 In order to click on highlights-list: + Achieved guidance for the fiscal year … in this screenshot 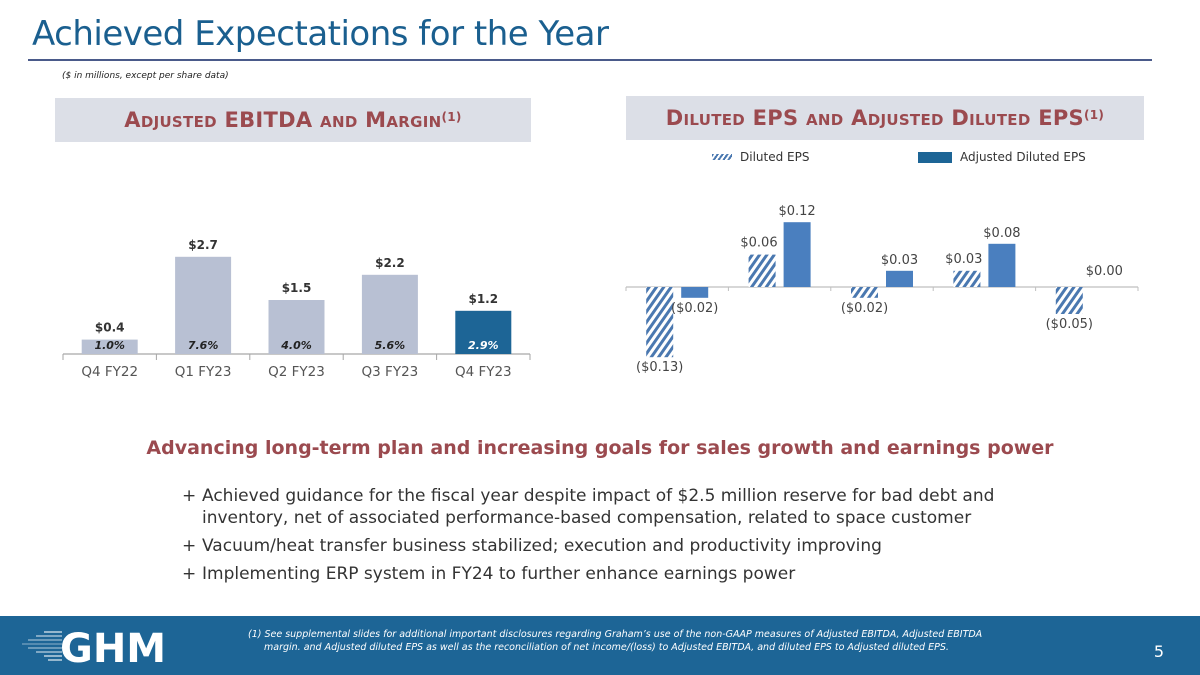, I will do `click(592, 538)`.